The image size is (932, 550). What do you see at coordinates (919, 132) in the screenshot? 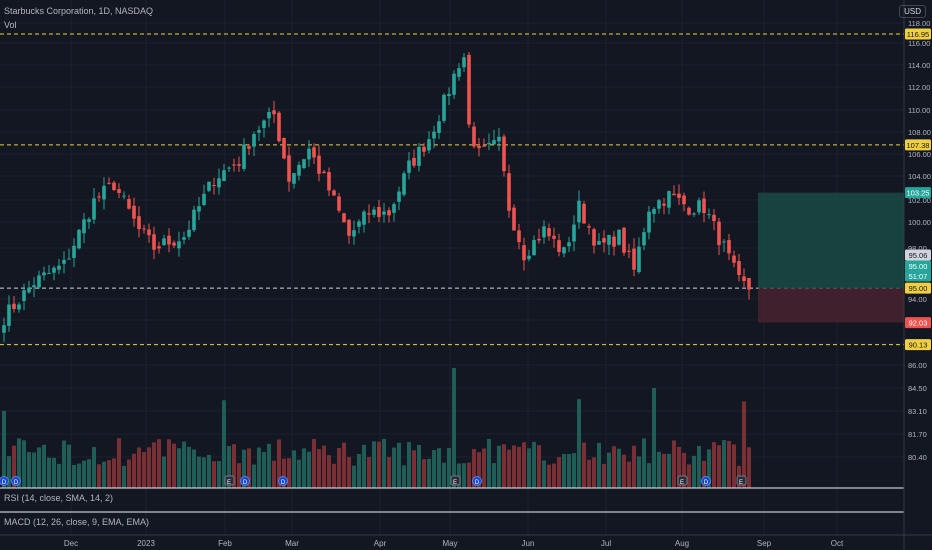
I see `y-tick-label: 108.00` at bounding box center [919, 132].